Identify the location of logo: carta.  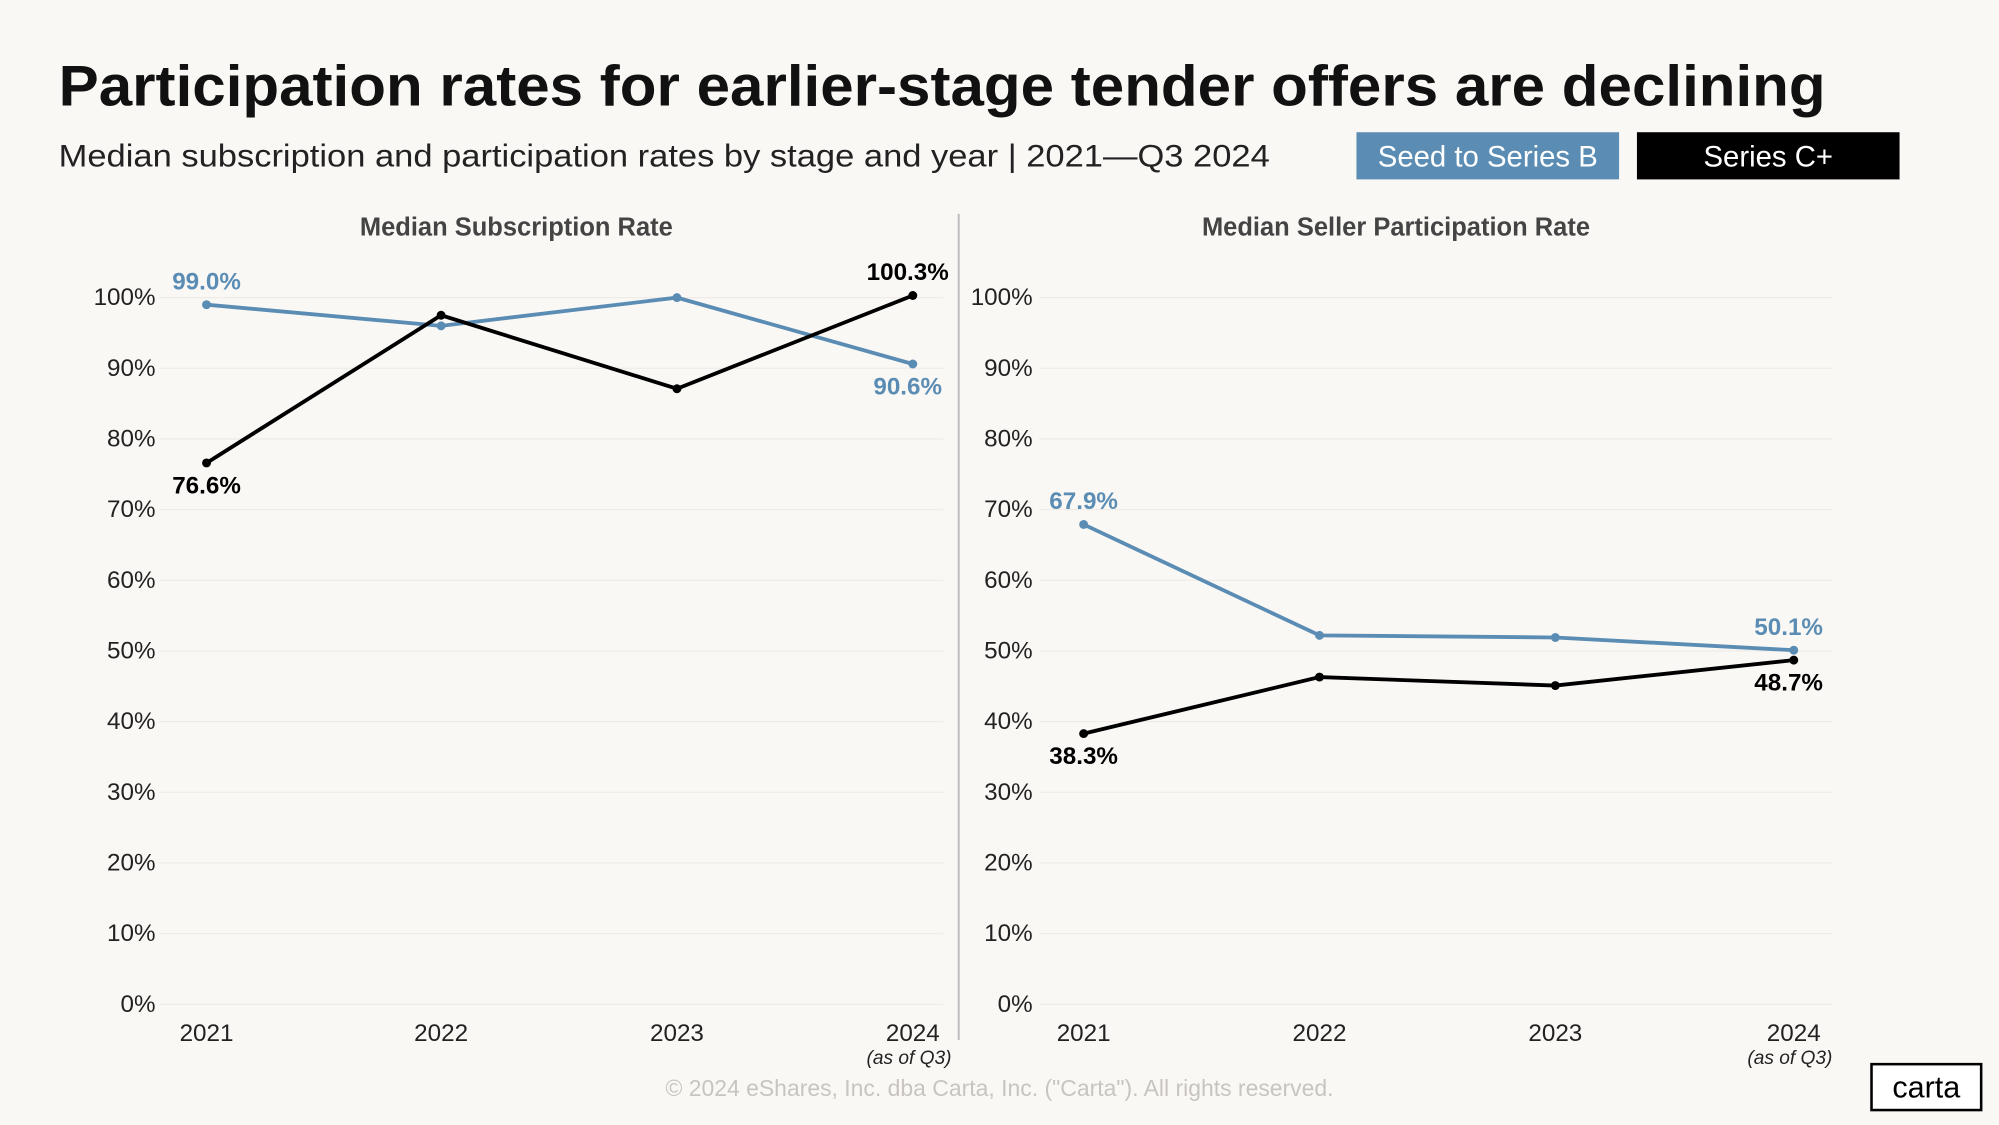
(1926, 1087).